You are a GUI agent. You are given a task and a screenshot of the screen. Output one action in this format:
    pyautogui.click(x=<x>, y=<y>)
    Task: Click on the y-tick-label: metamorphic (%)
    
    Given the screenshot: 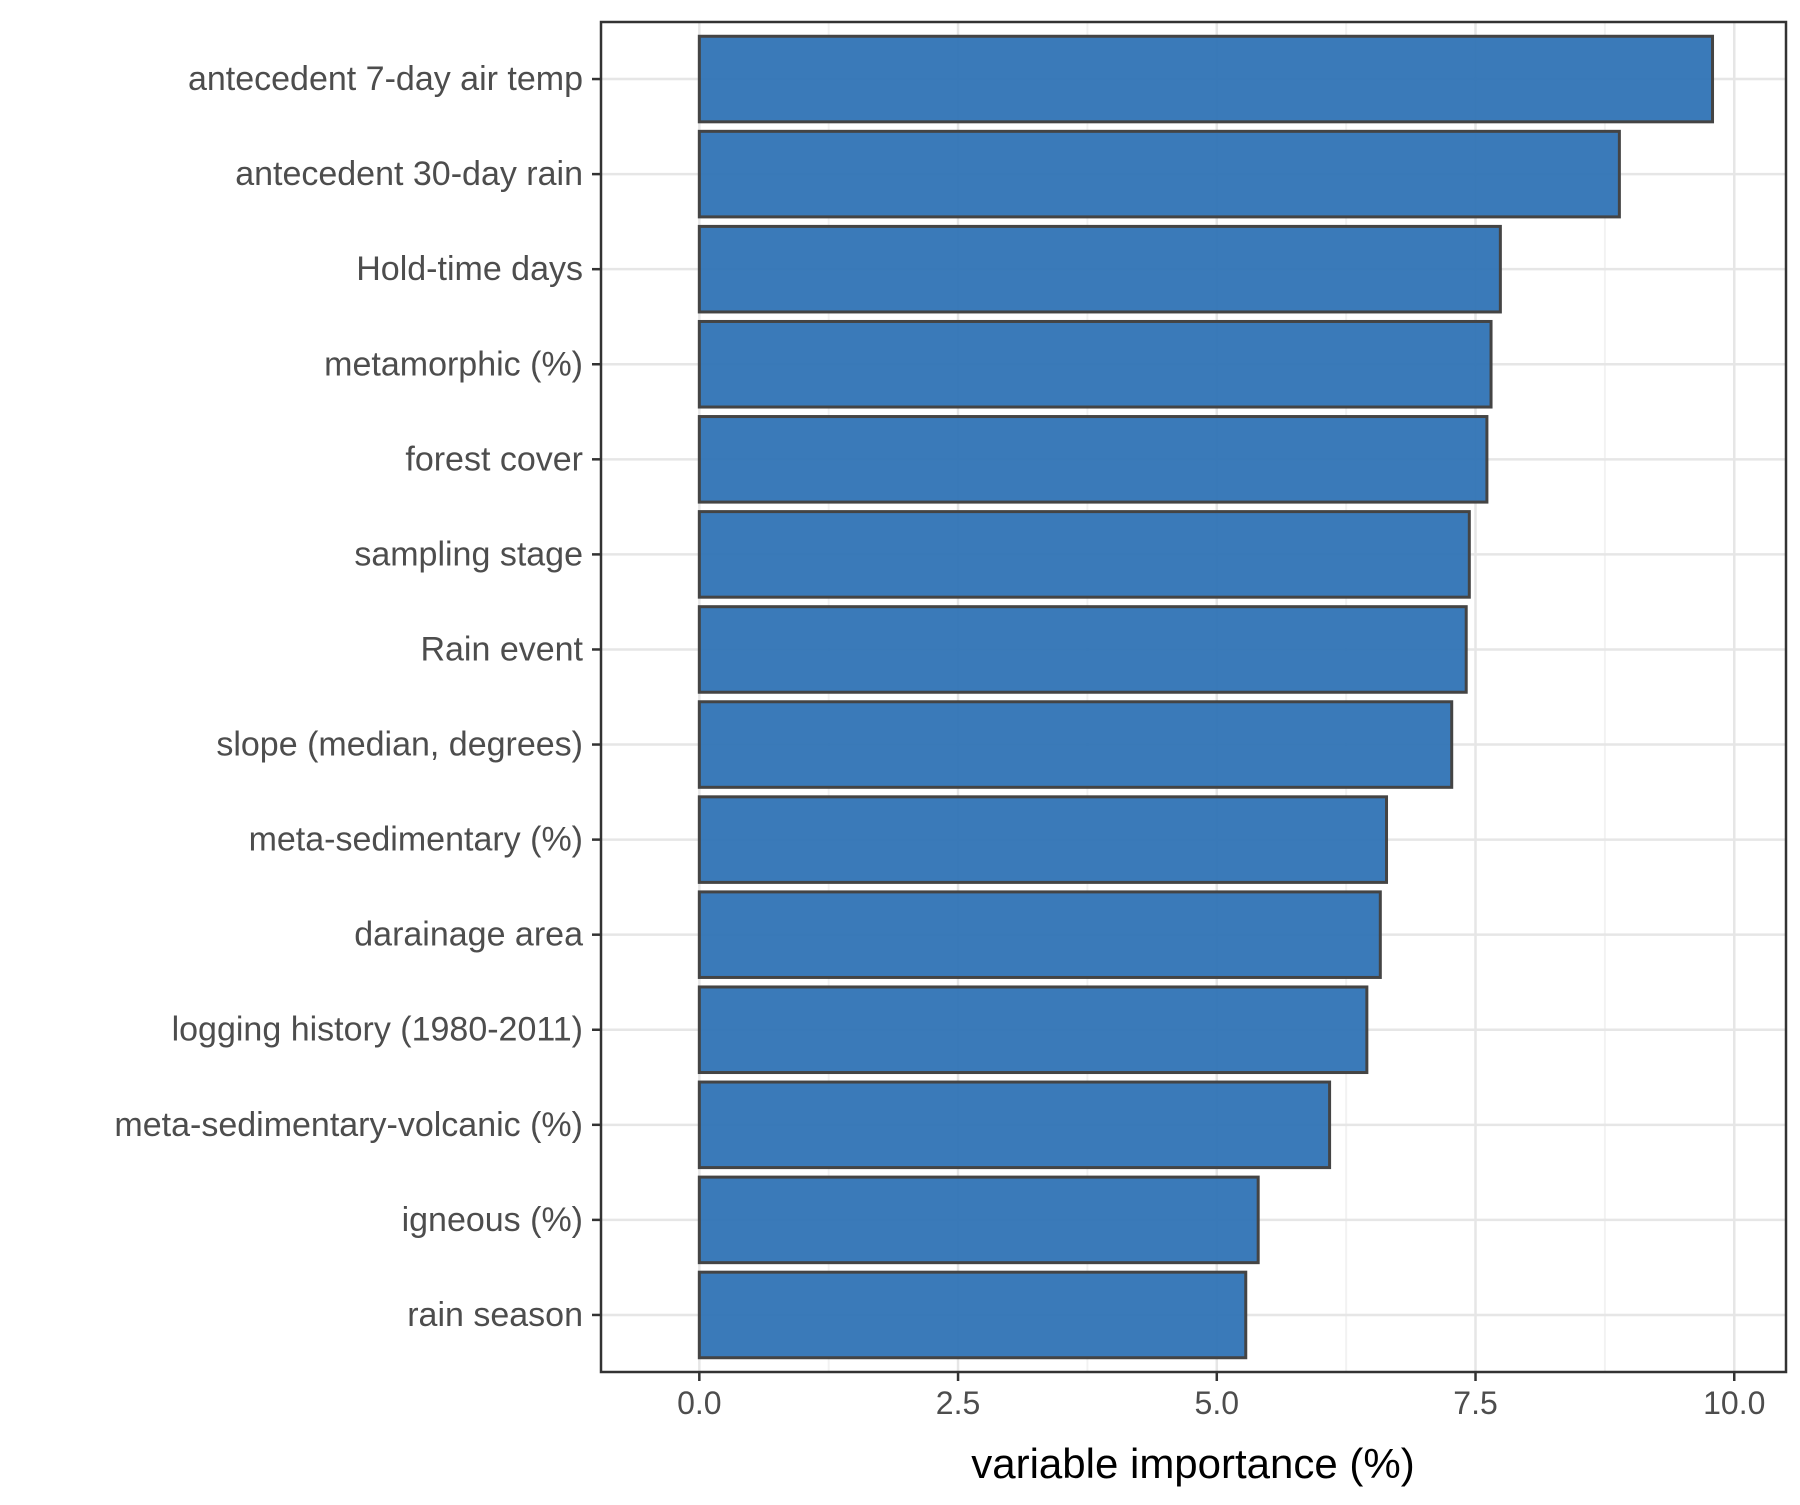 What is the action you would take?
    pyautogui.click(x=453, y=364)
    